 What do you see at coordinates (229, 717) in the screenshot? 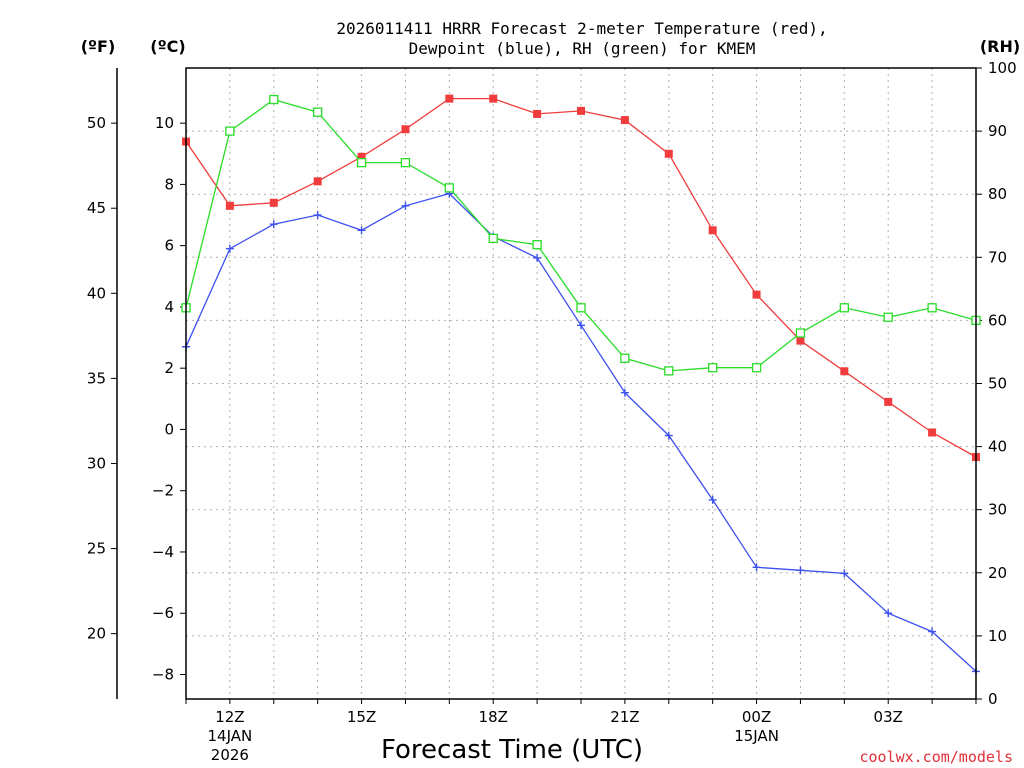
I see `x-tick-label: 12Z` at bounding box center [229, 717].